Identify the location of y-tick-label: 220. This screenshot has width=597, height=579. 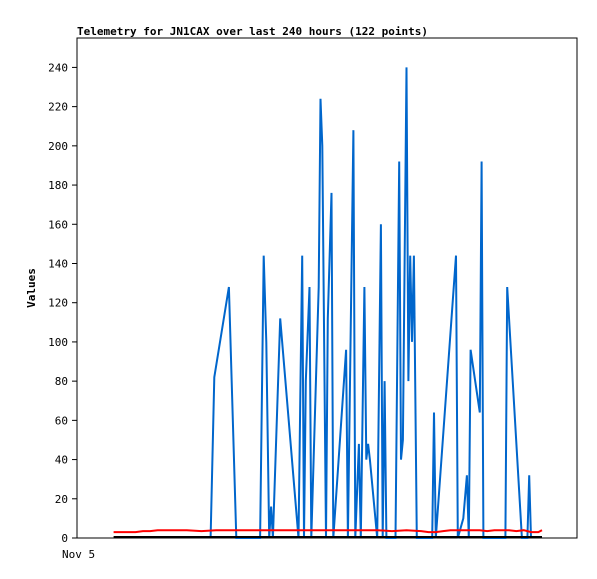
(58, 107).